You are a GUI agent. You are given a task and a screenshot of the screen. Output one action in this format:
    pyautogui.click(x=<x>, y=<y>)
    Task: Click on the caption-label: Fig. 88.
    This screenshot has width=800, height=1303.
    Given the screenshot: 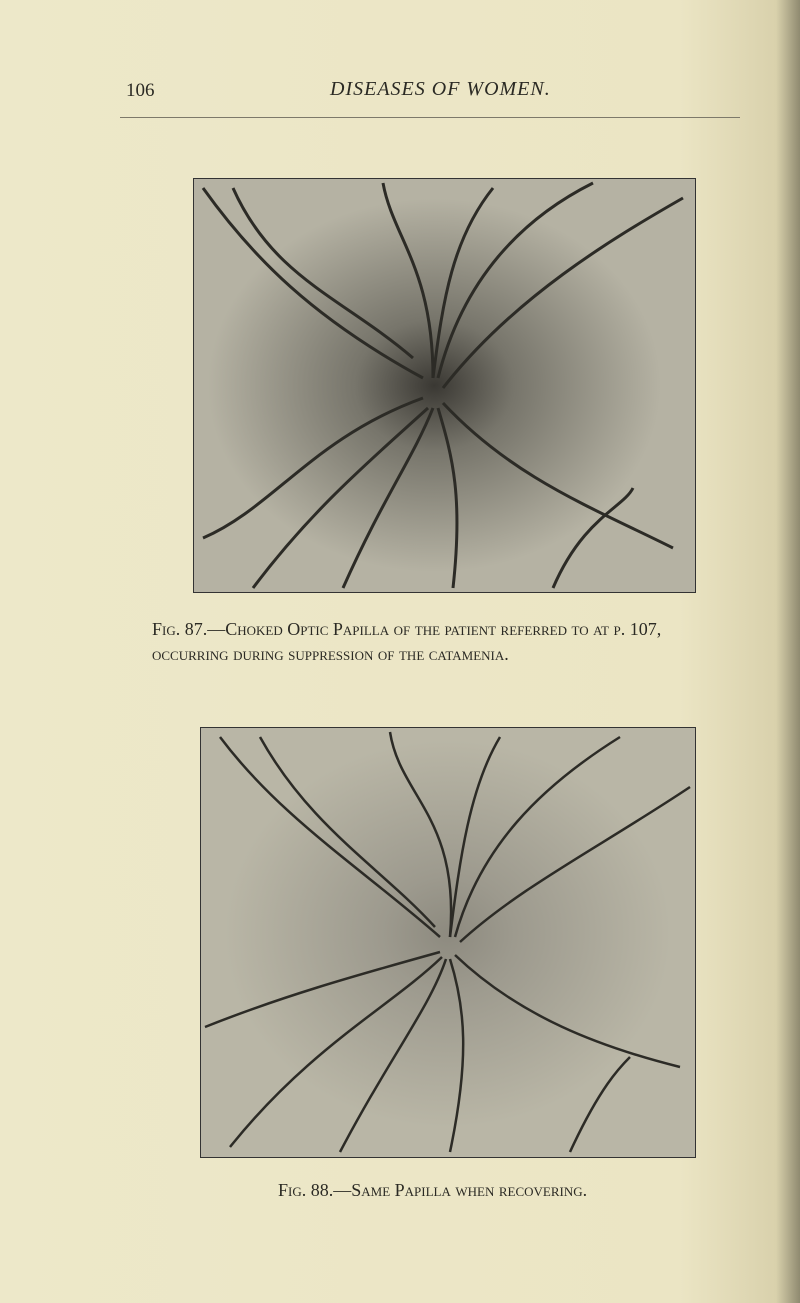 What is the action you would take?
    pyautogui.click(x=306, y=1190)
    